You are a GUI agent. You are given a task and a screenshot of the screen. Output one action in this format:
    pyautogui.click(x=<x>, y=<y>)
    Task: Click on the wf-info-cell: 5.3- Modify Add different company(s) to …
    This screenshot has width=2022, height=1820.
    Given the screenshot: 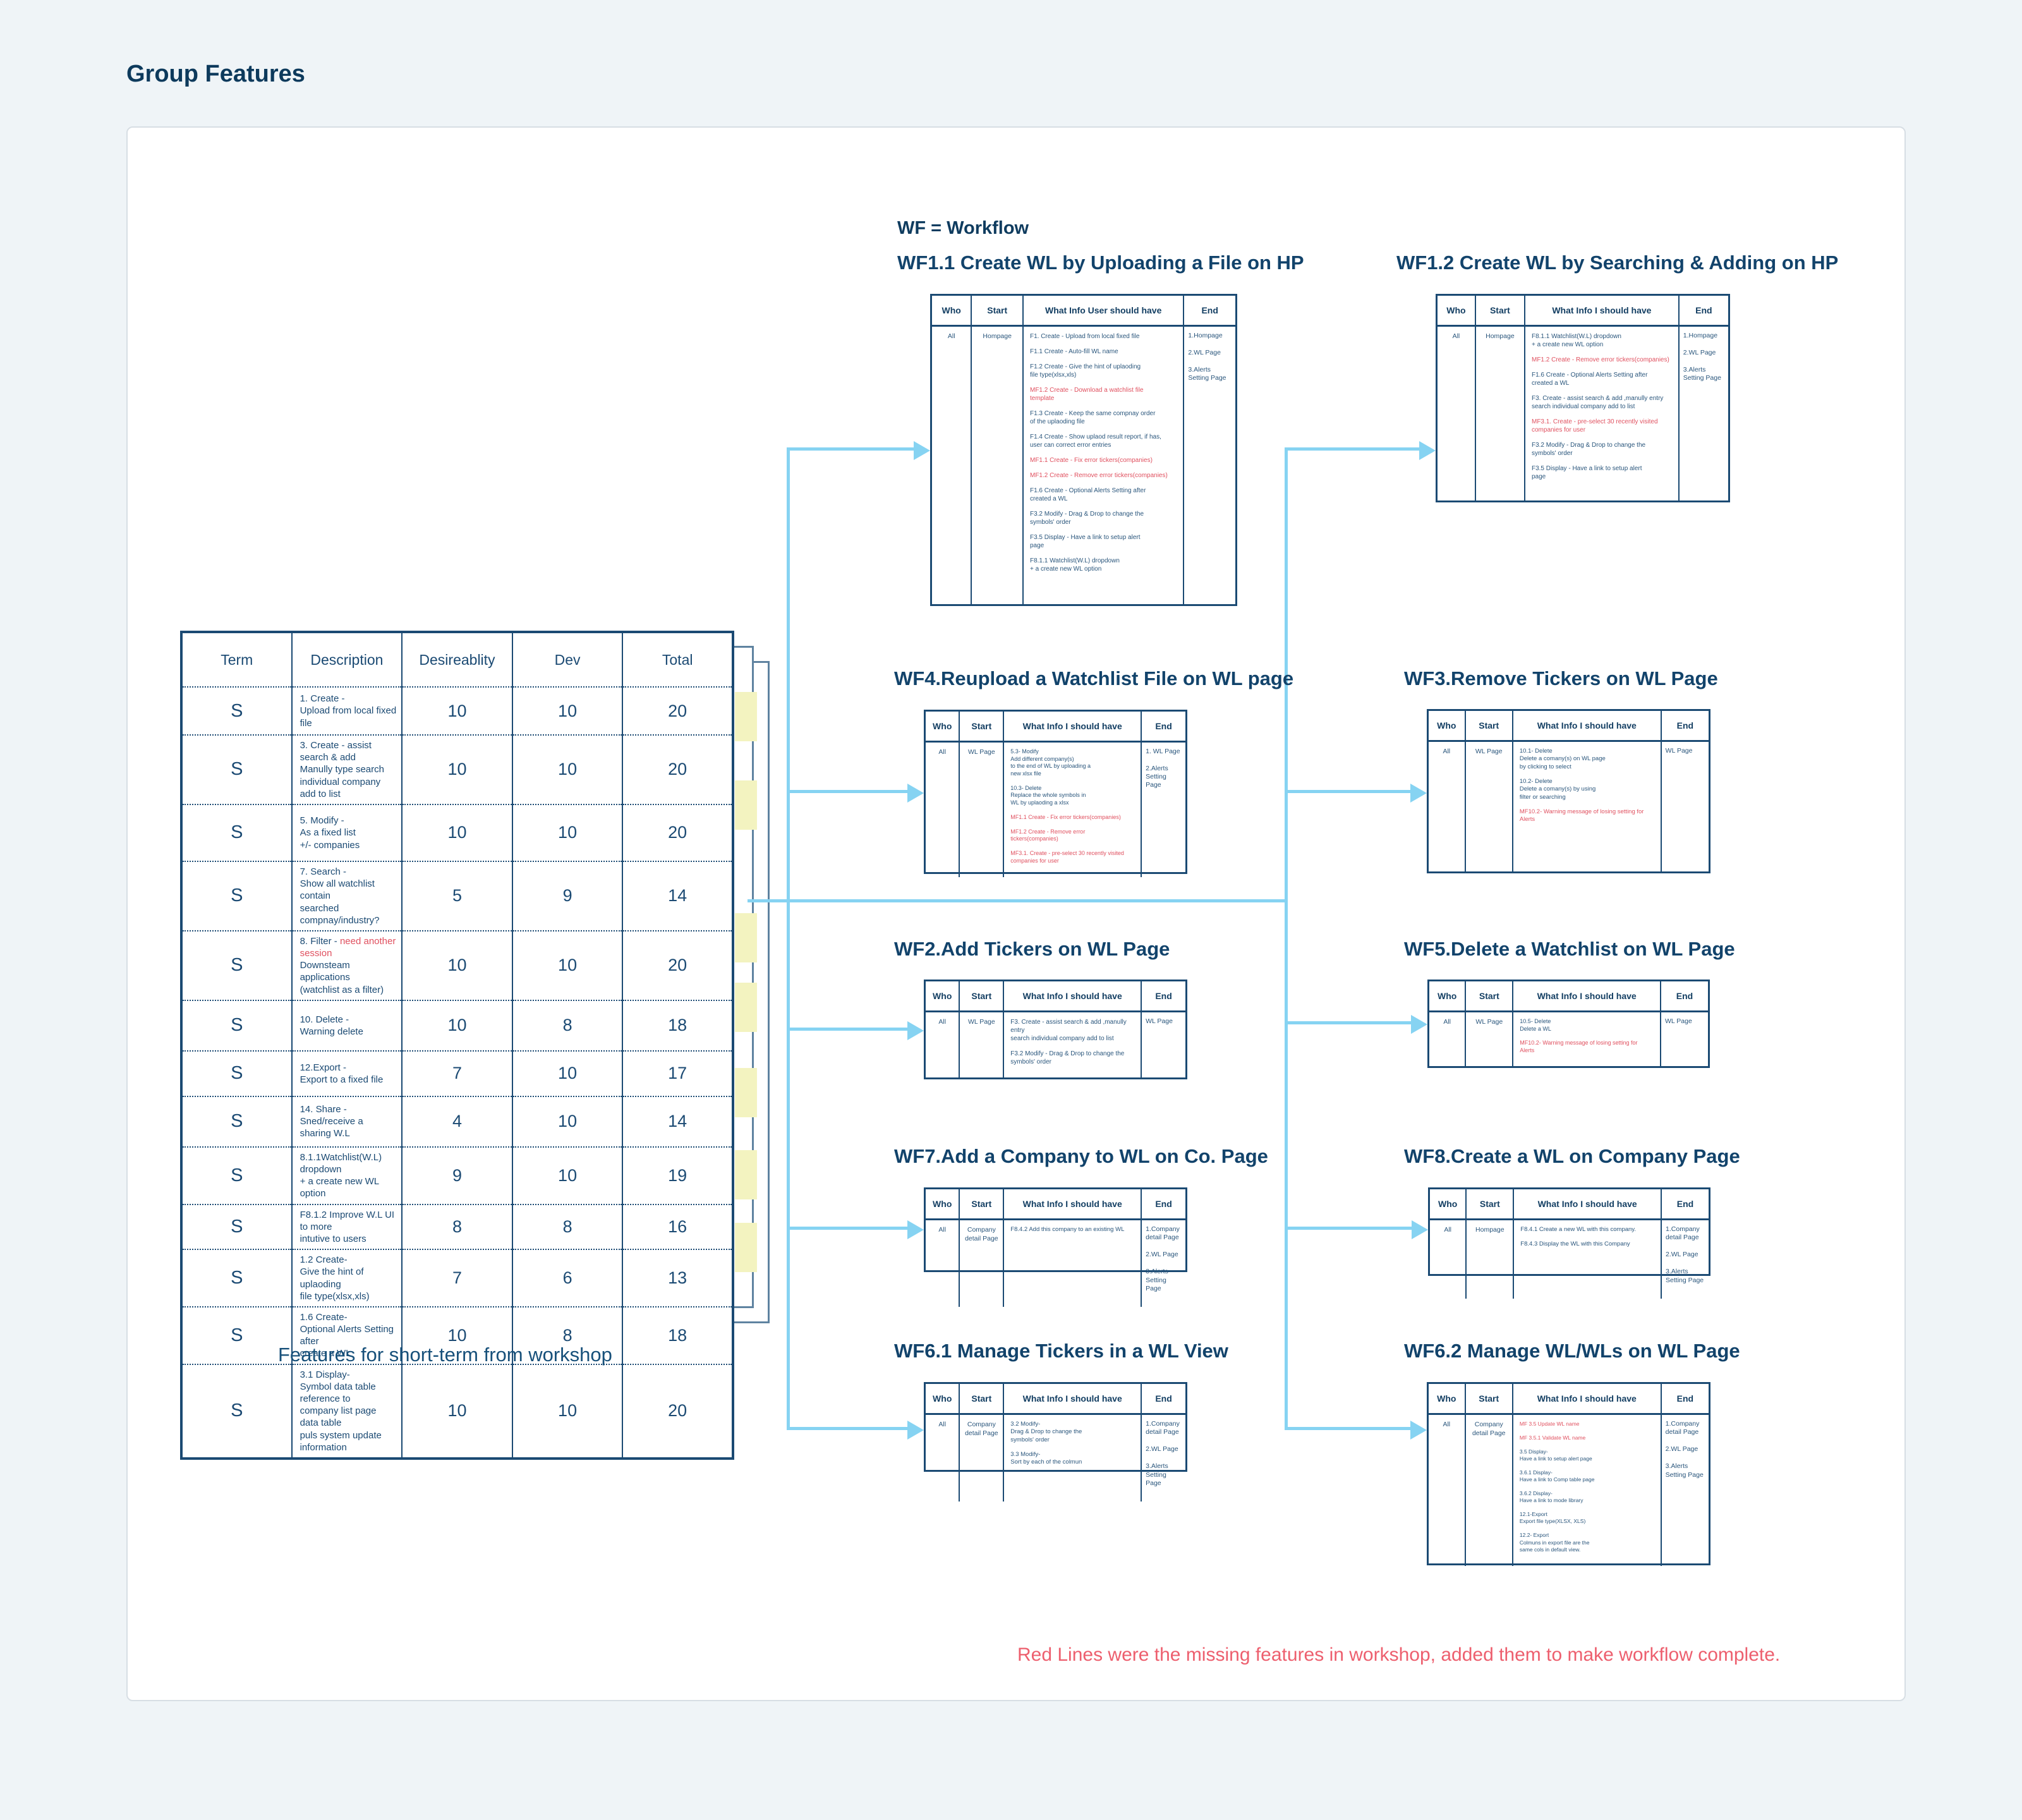 What is the action you would take?
    pyautogui.click(x=1072, y=809)
    